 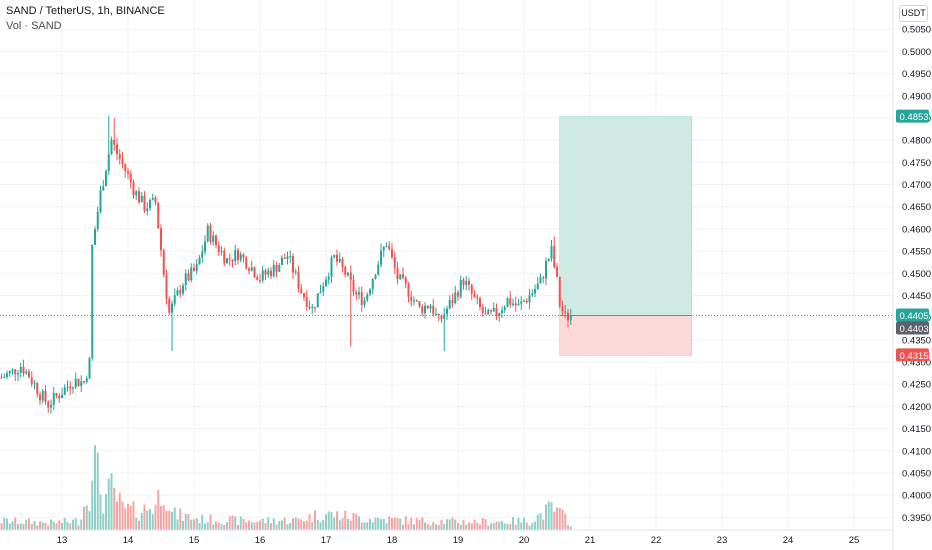 What do you see at coordinates (590, 540) in the screenshot?
I see `time-tick-label: 21` at bounding box center [590, 540].